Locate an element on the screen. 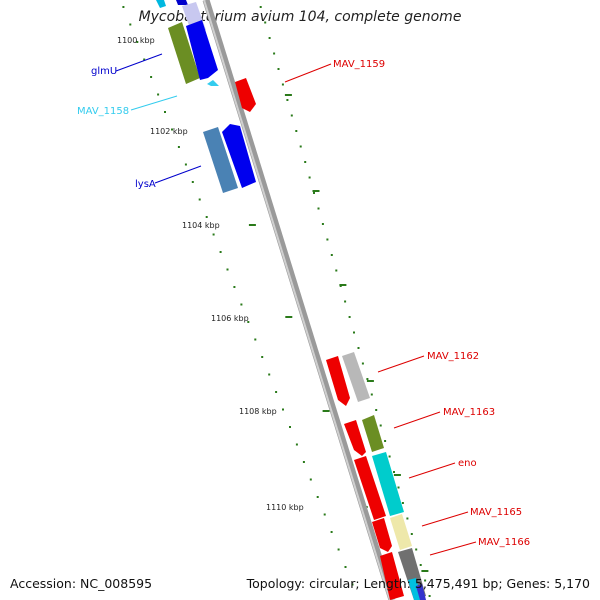 The image size is (600, 600). gene-label-glmU: glmU is located at coordinates (104, 71).